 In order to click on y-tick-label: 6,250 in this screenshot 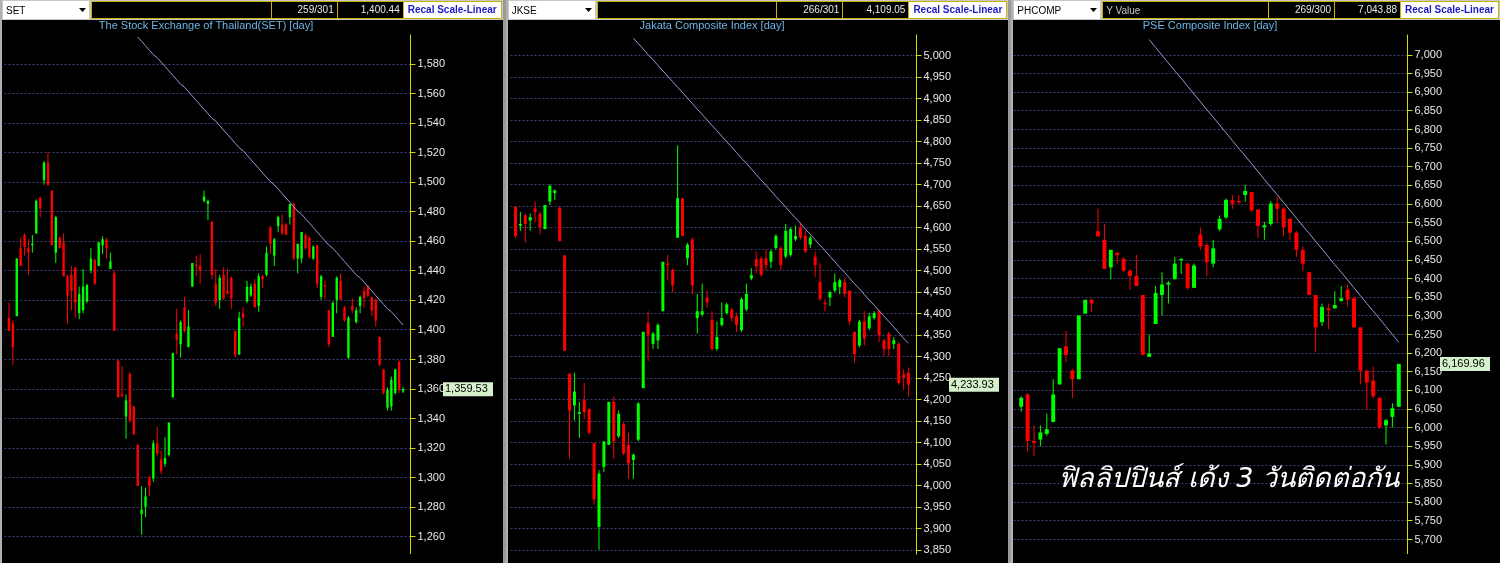, I will do `click(1428, 333)`.